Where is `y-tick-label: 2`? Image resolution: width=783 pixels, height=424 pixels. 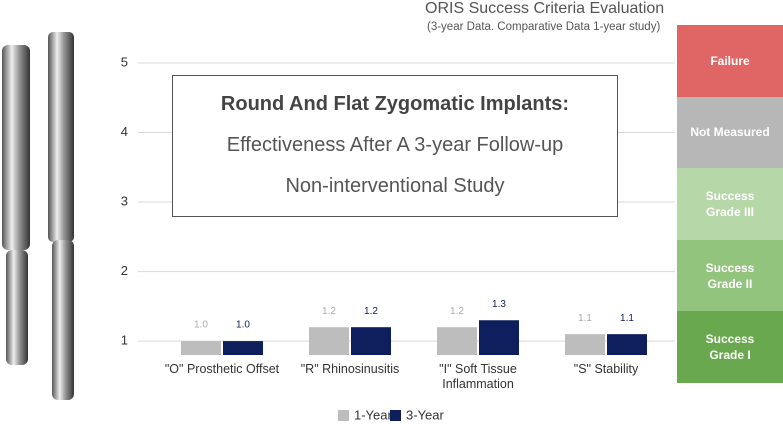
y-tick-label: 2 is located at coordinates (124, 270).